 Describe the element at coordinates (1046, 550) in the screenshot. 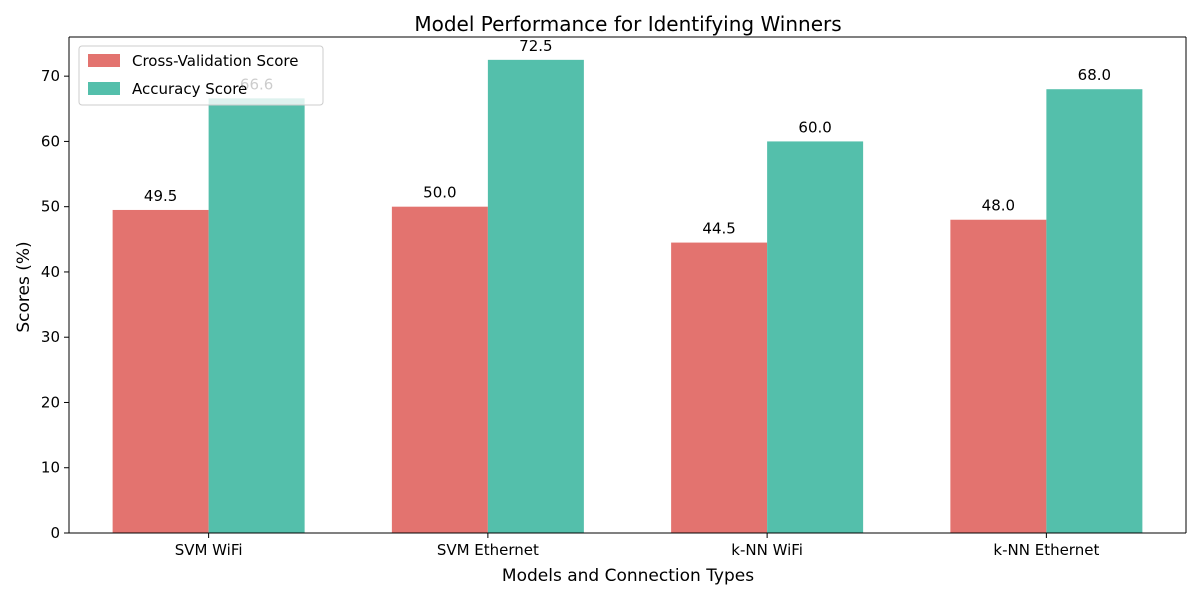

I see `x-tick-label: k-NN Ethernet` at that location.